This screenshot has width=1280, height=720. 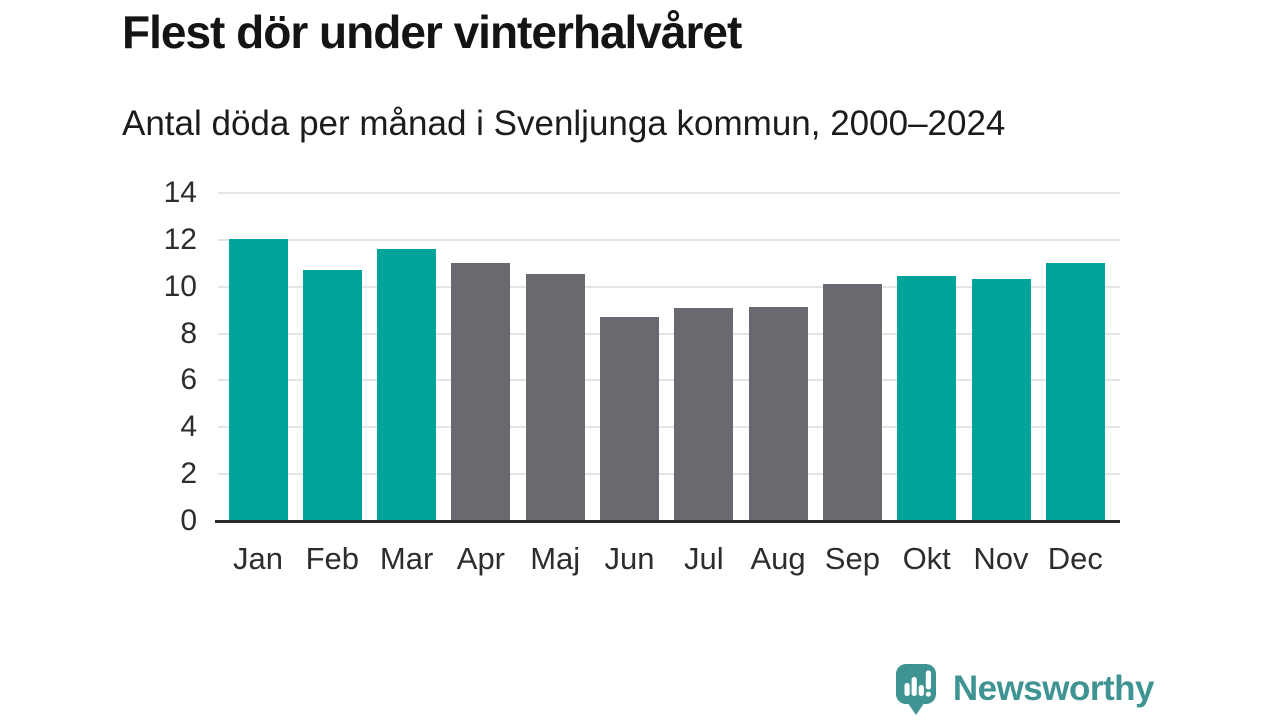 I want to click on newsworthy-wordmark: Newsworthy, so click(x=1053, y=688).